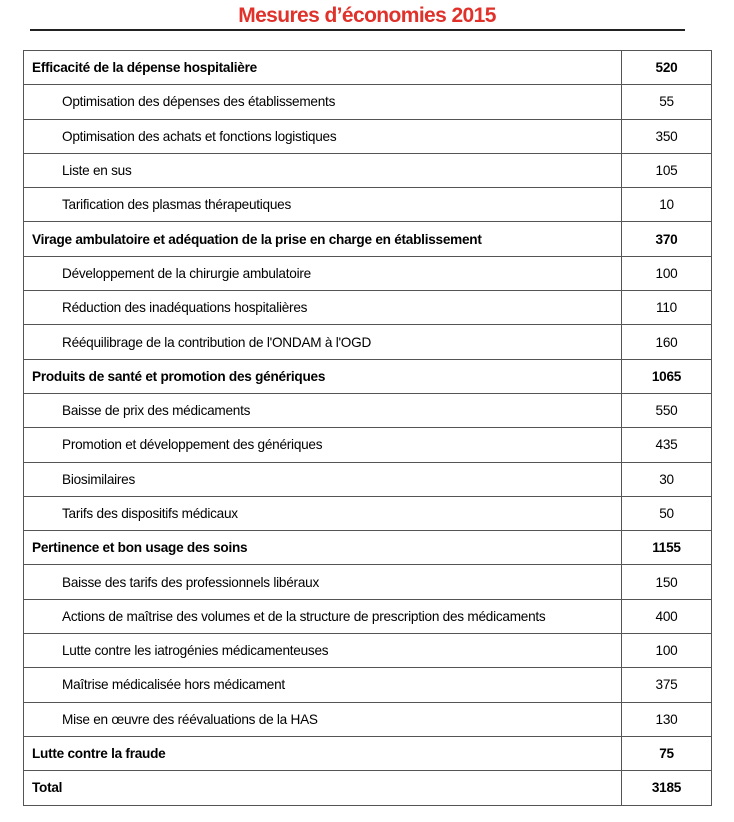 This screenshot has height=822, width=734. Describe the element at coordinates (322, 205) in the screenshot. I see `row-label: Tarification des plasmas thérapeutiques` at that location.